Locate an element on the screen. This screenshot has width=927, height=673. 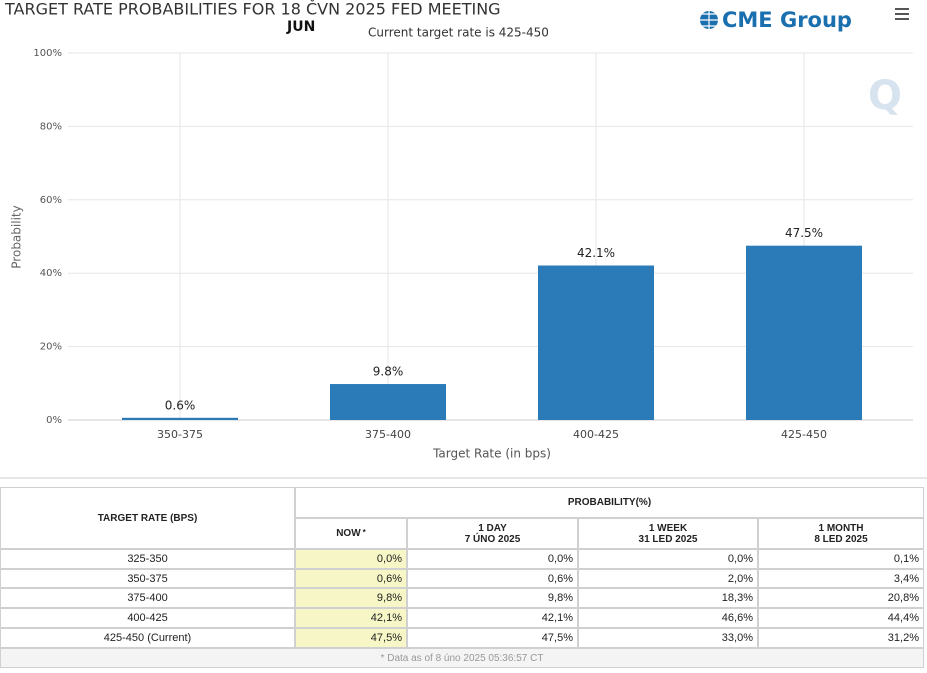
x-tick-label: 375-400 is located at coordinates (388, 434).